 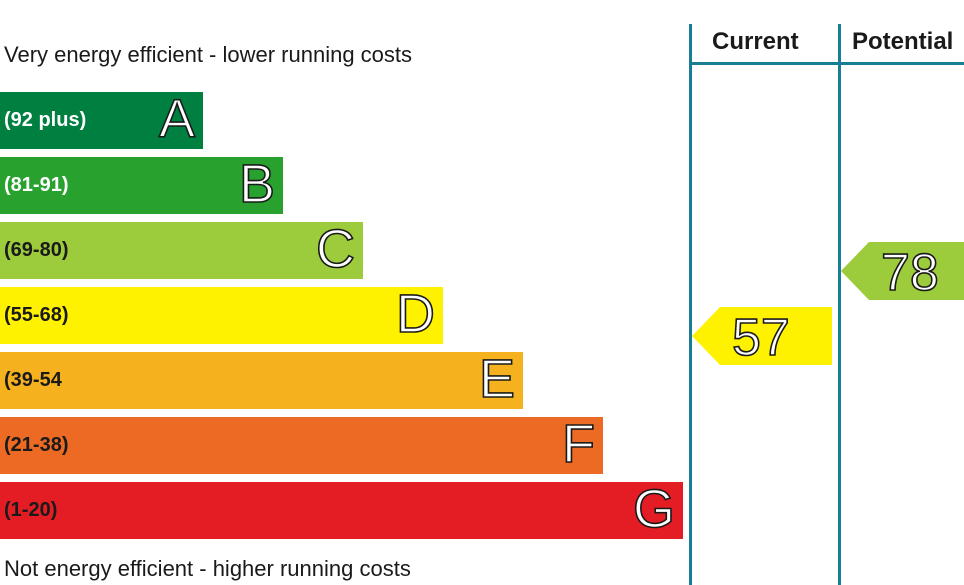 What do you see at coordinates (335, 249) in the screenshot?
I see `band-letter: C` at bounding box center [335, 249].